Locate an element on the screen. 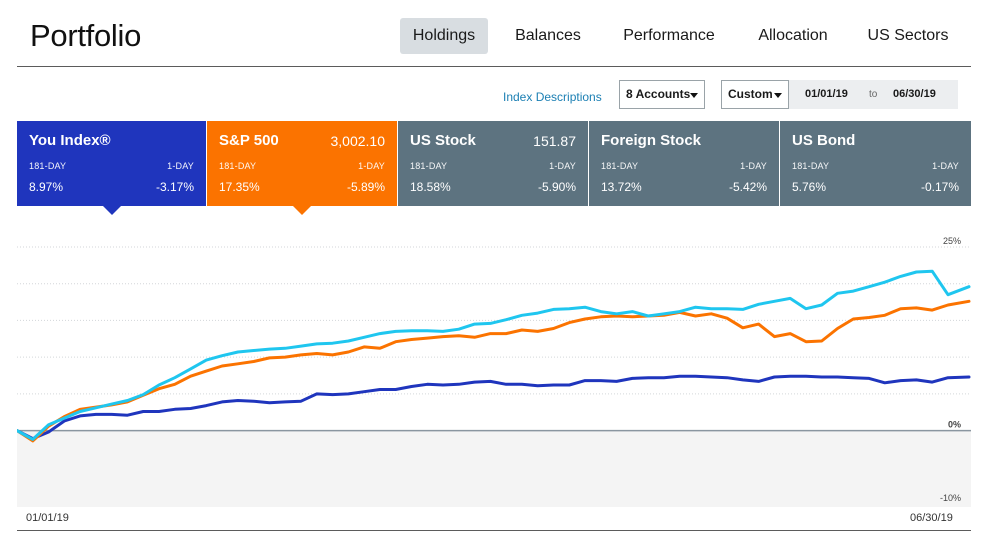 The height and width of the screenshot is (537, 988). tile-price: 3,002.10 is located at coordinates (358, 141).